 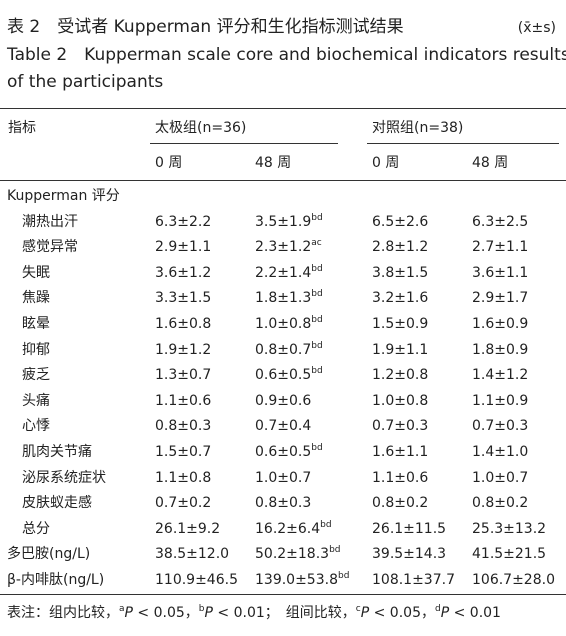 What do you see at coordinates (122, 609) in the screenshot?
I see `footnote-part: a` at bounding box center [122, 609].